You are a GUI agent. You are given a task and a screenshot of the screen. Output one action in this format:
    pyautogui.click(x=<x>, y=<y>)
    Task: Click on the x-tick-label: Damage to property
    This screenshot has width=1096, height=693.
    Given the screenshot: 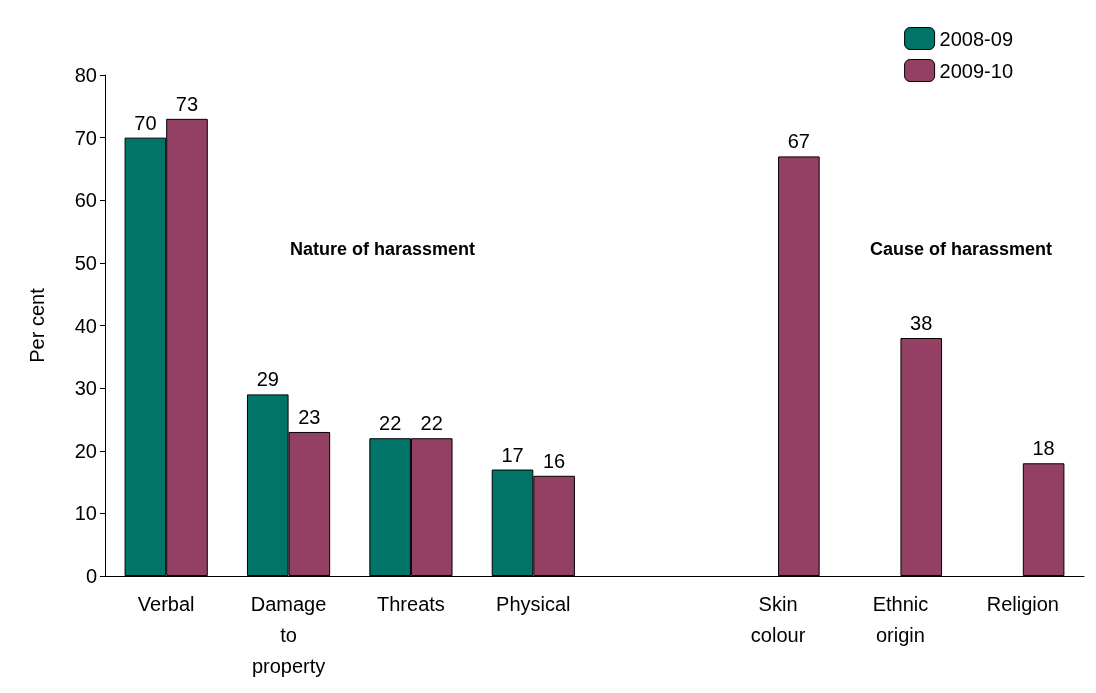 What is the action you would take?
    pyautogui.click(x=288, y=634)
    